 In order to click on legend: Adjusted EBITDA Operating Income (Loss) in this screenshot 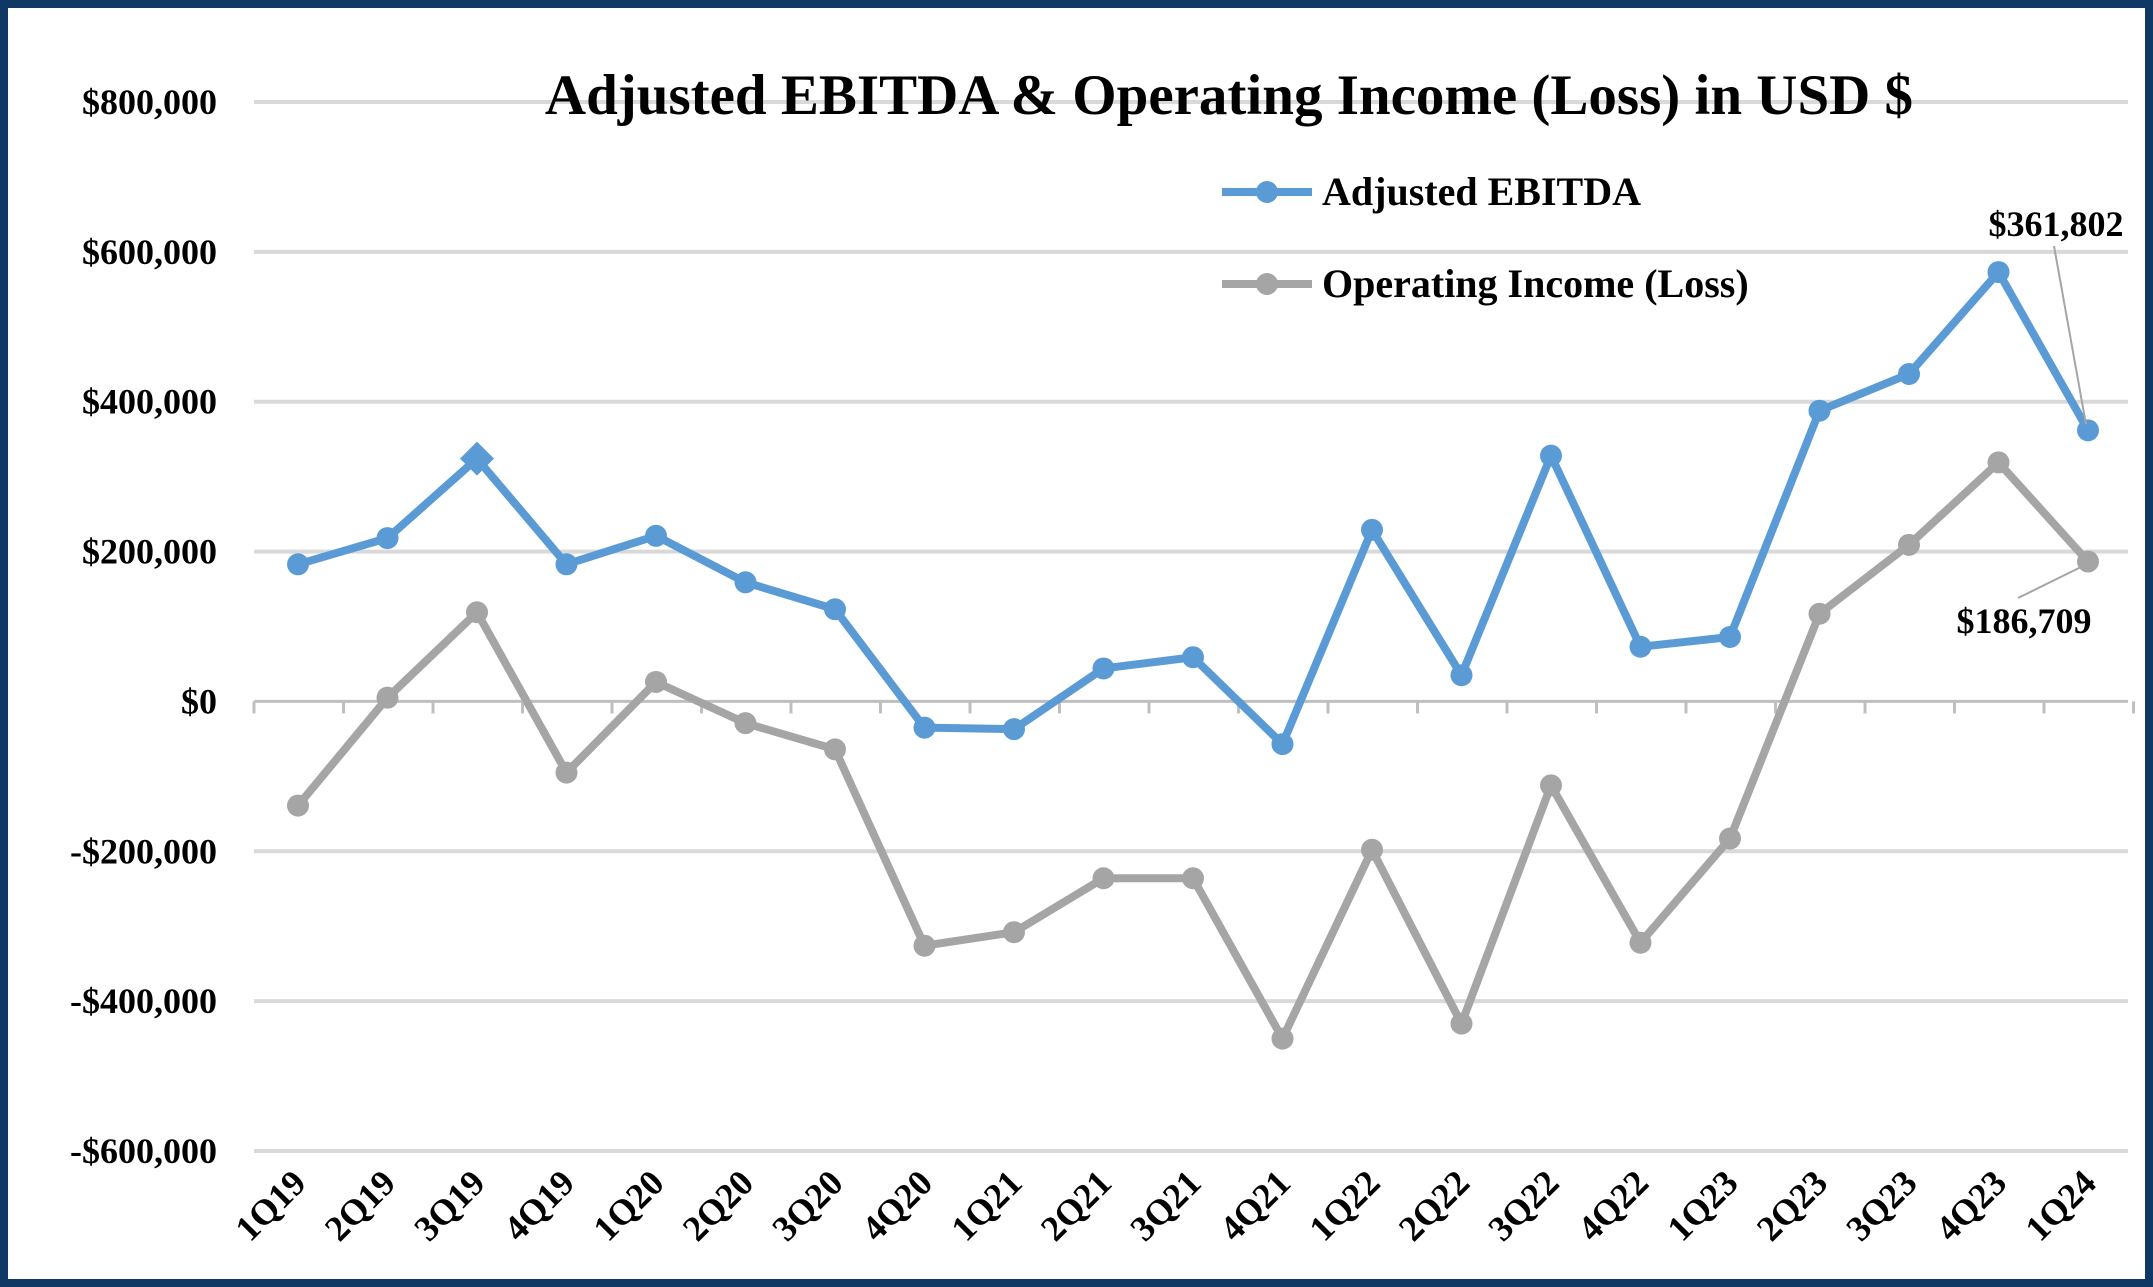, I will do `click(1485, 237)`.